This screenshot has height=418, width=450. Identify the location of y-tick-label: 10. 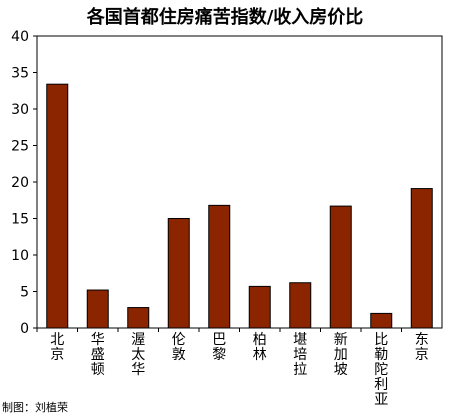
(20, 256).